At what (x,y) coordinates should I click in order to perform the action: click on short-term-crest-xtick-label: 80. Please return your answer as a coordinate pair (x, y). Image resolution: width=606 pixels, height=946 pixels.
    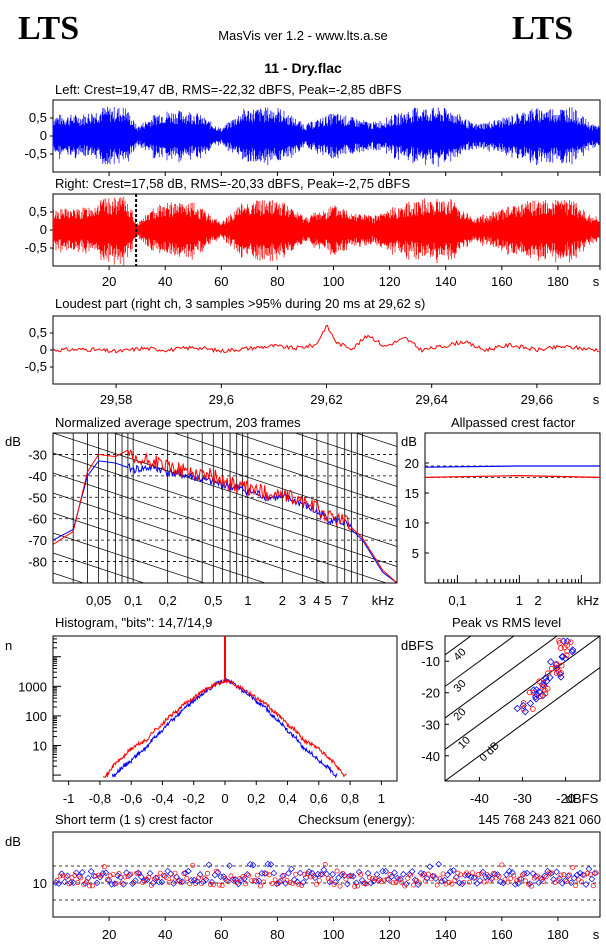
    Looking at the image, I should click on (277, 934).